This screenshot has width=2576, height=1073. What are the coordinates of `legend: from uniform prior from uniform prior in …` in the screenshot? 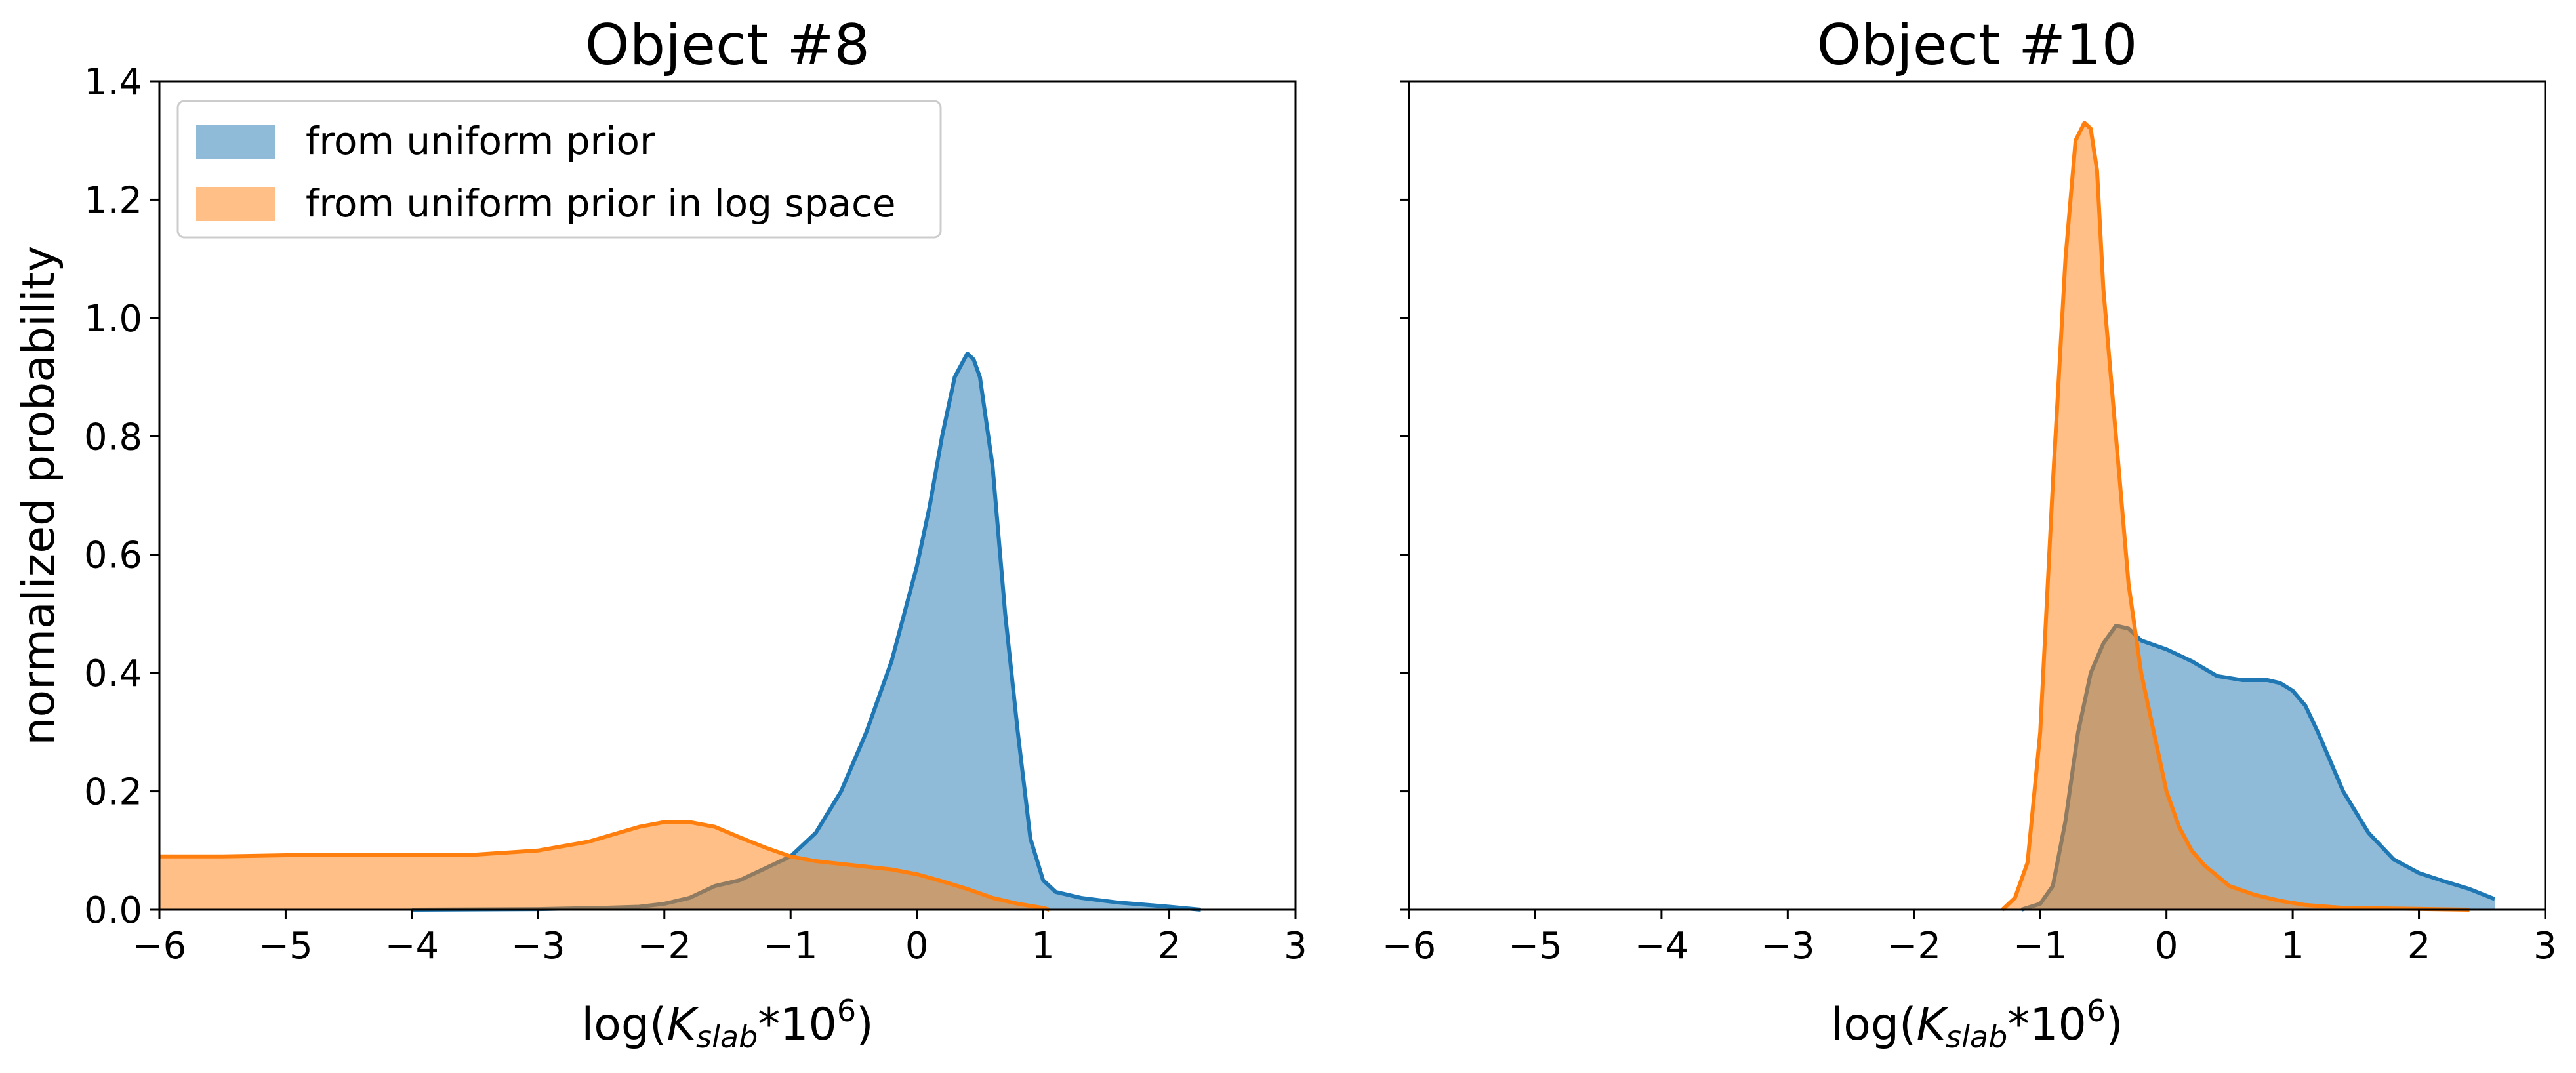 It's located at (559, 169).